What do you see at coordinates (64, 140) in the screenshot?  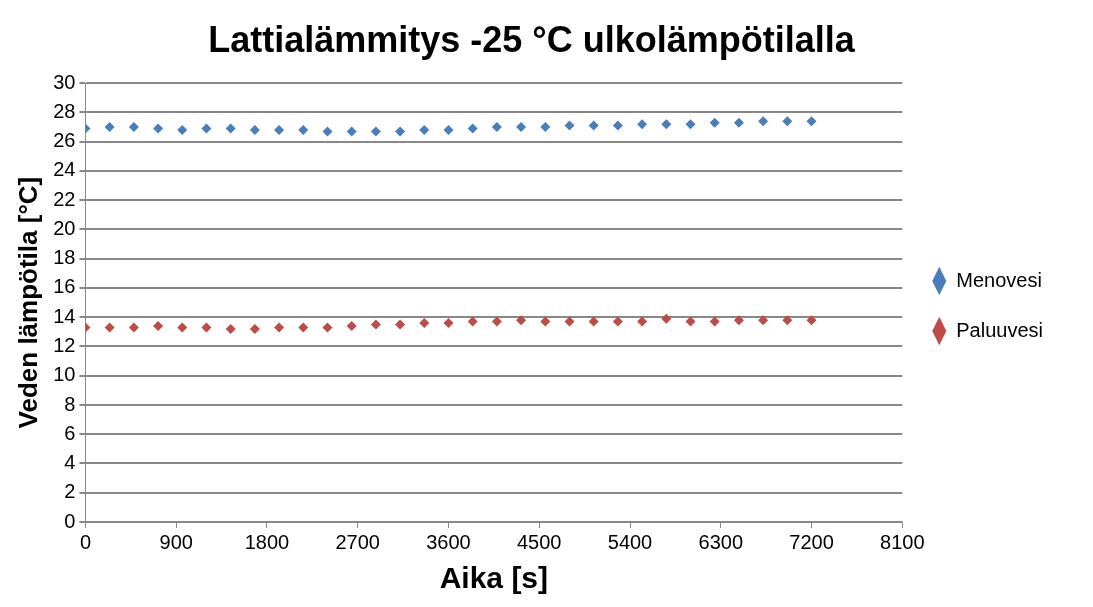 I see `y-tick-label: 26` at bounding box center [64, 140].